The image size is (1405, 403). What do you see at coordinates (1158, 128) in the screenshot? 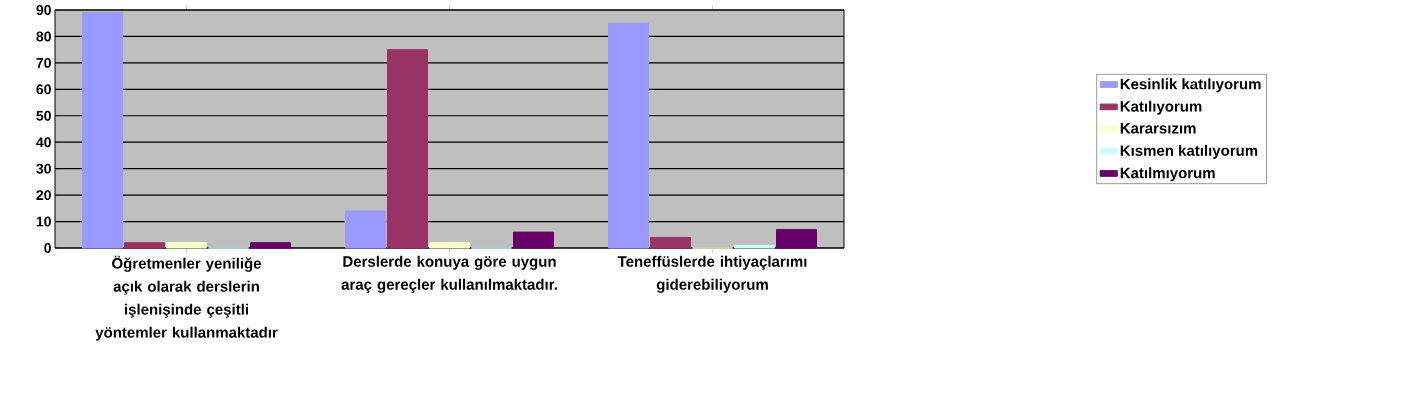
I see `legend-label: Kararsızım` at bounding box center [1158, 128].